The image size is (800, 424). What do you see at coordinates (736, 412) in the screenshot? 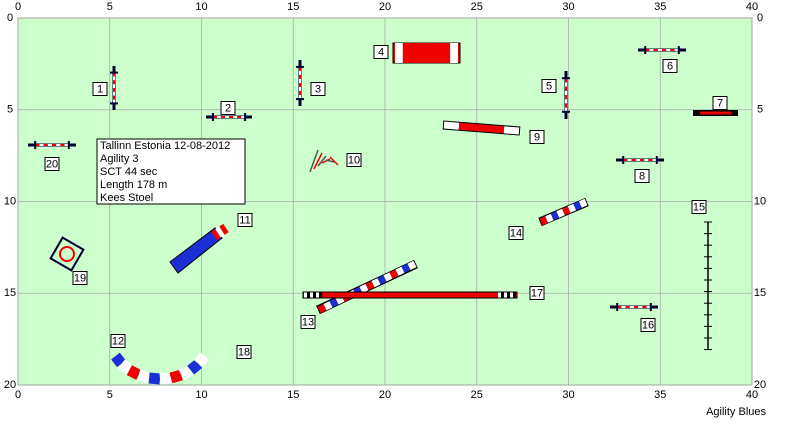
I see `footer: Agility Blues` at bounding box center [736, 412].